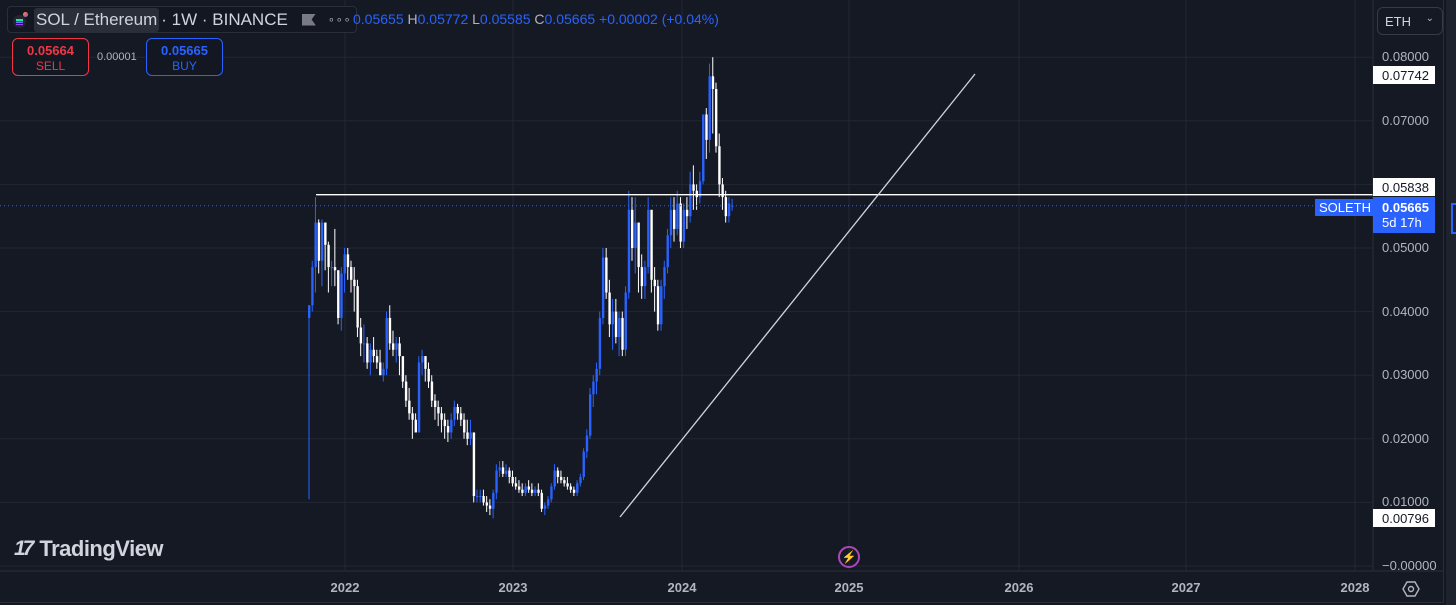 The image size is (1456, 605). I want to click on tradingview-logo: 17 TradingView, so click(89, 549).